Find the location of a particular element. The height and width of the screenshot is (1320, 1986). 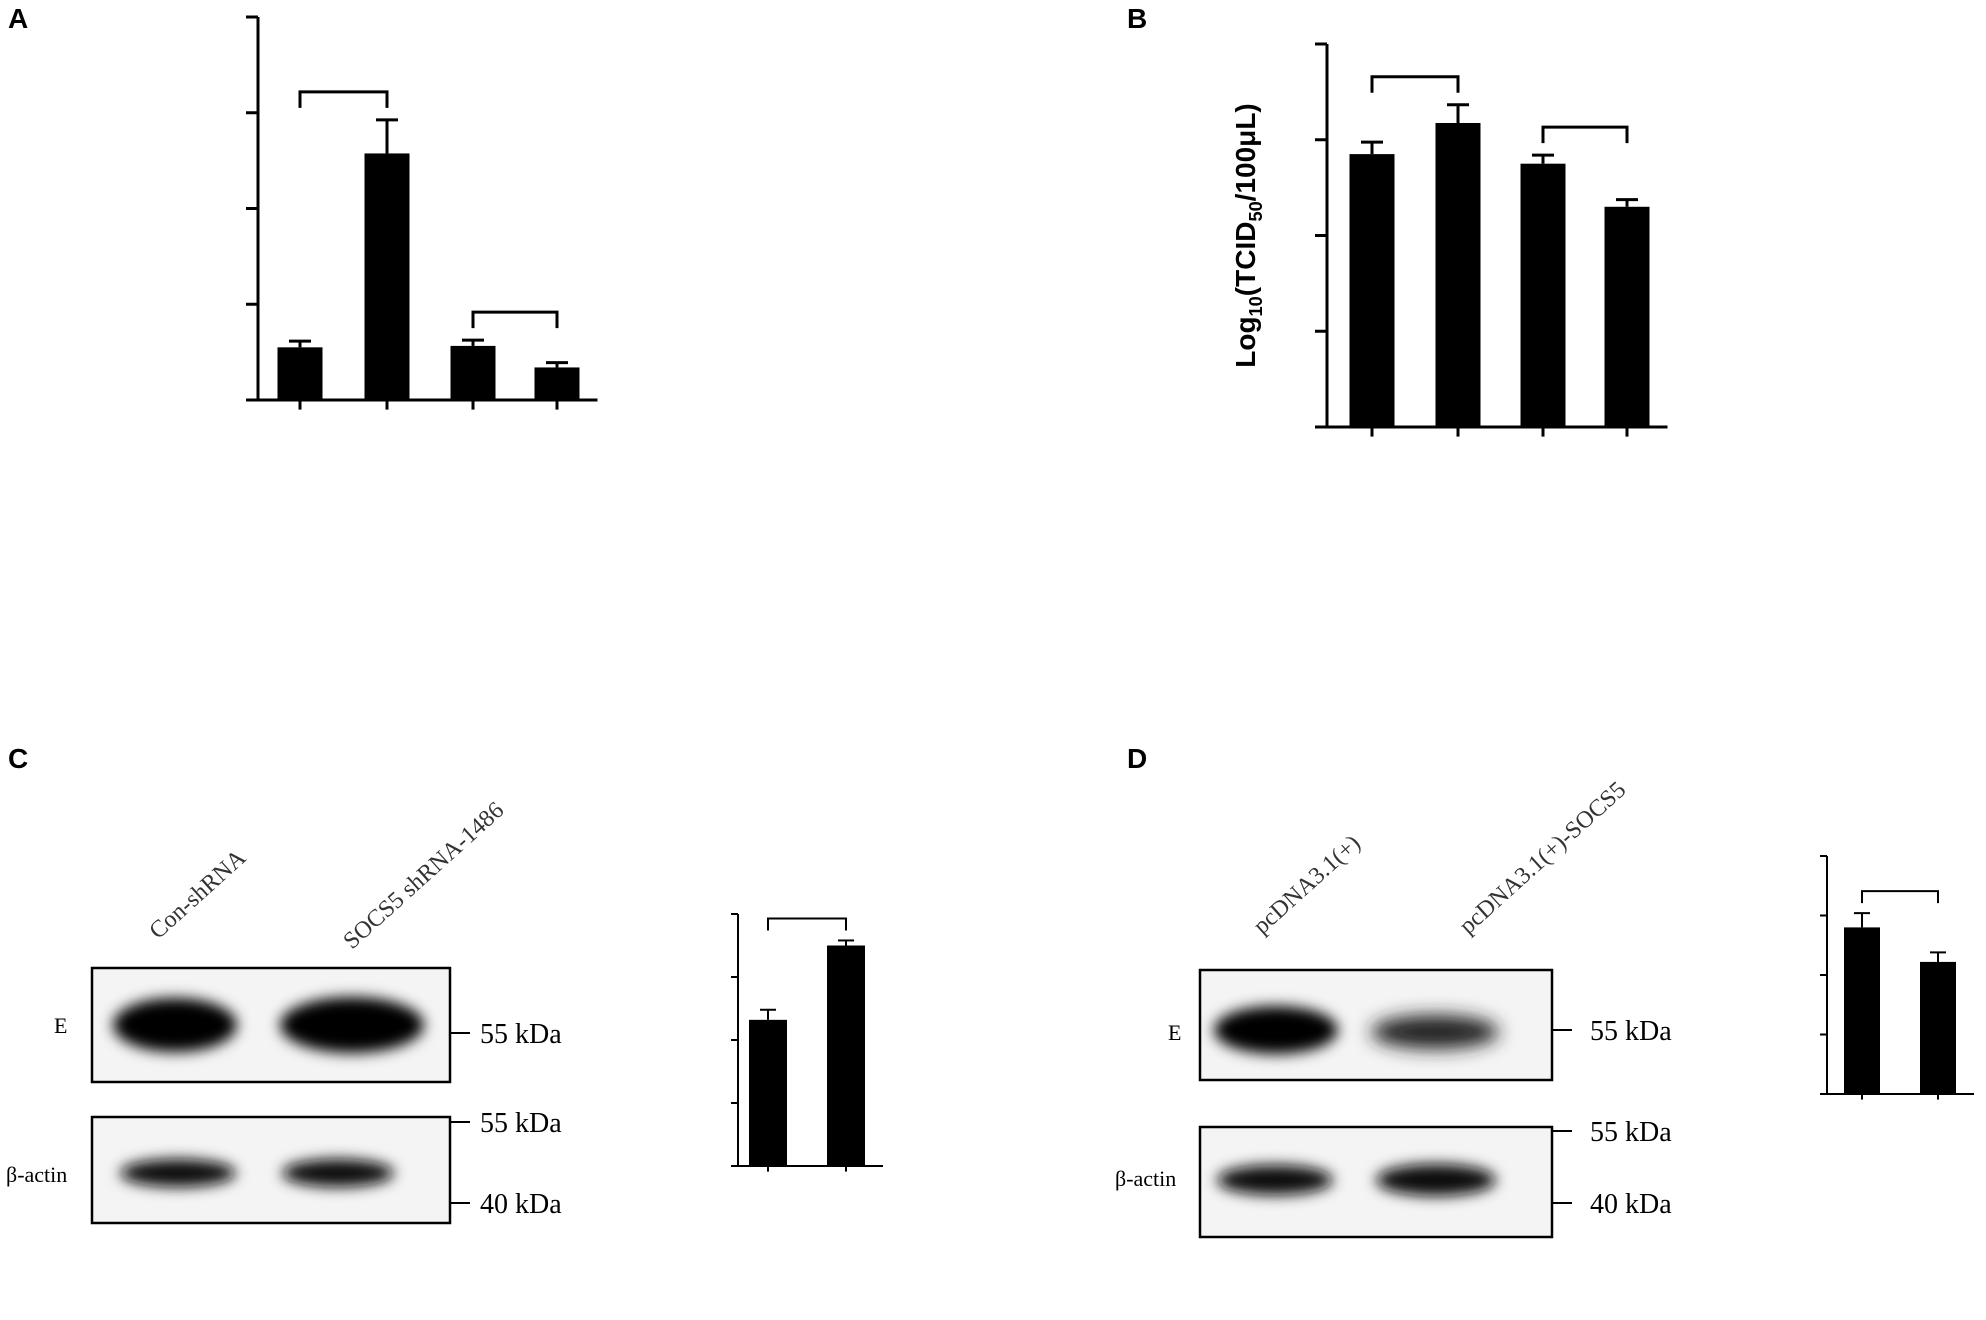

y-axis-label-sub-10: 10 is located at coordinates (1256, 306).